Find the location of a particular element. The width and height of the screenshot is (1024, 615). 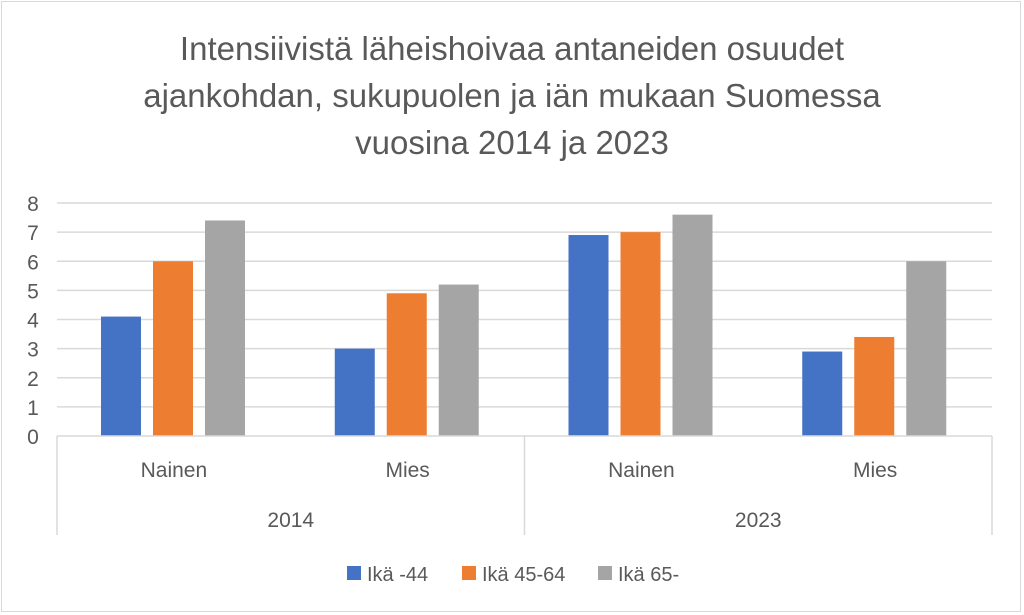

legend-item: Ikä -44 is located at coordinates (387, 575).